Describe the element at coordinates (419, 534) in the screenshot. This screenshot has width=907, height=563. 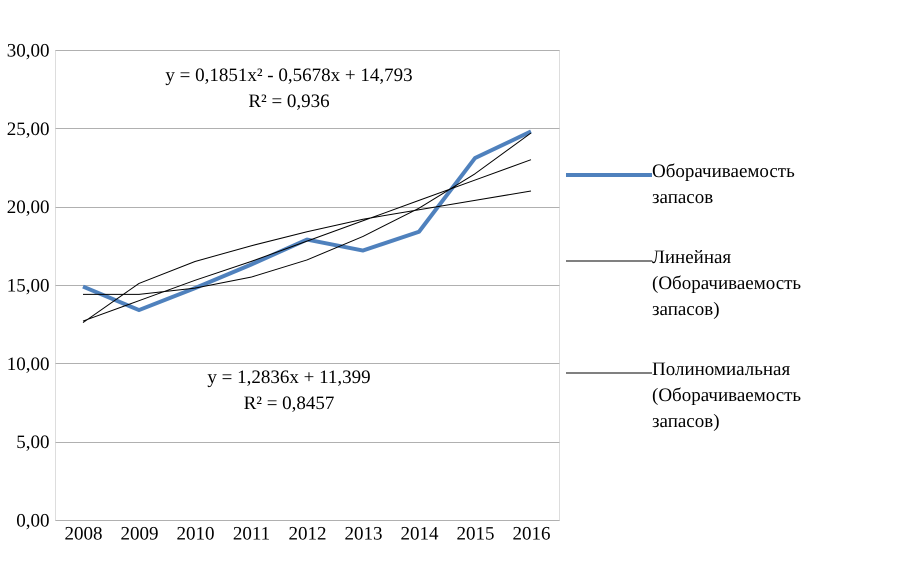
I see `x-tick-label: 2014` at that location.